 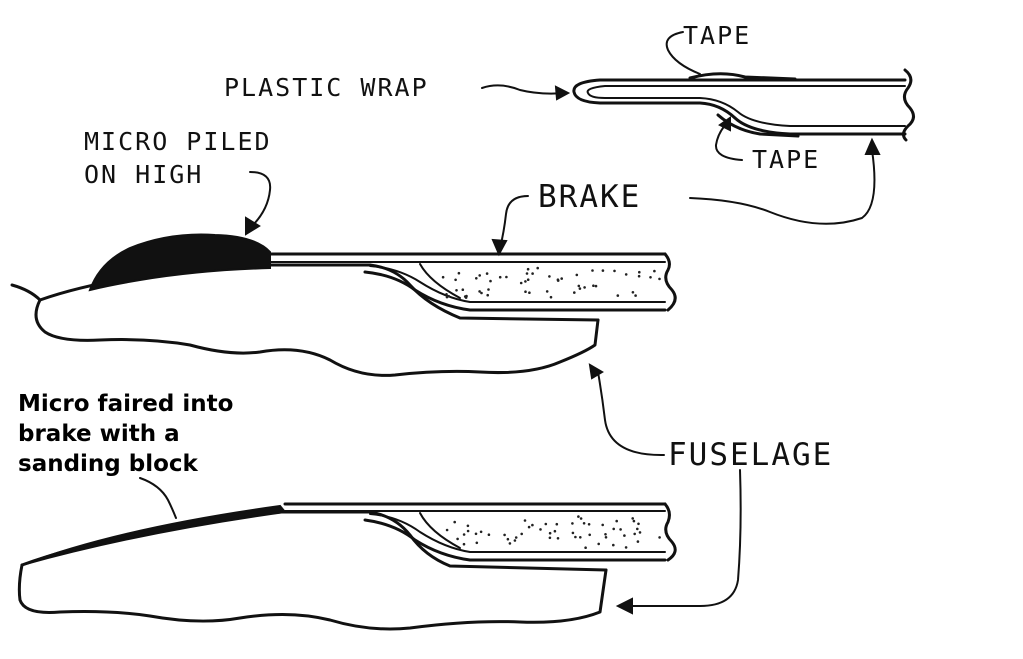 I want to click on plastic-wrap-arrowhead, so click(x=562, y=93).